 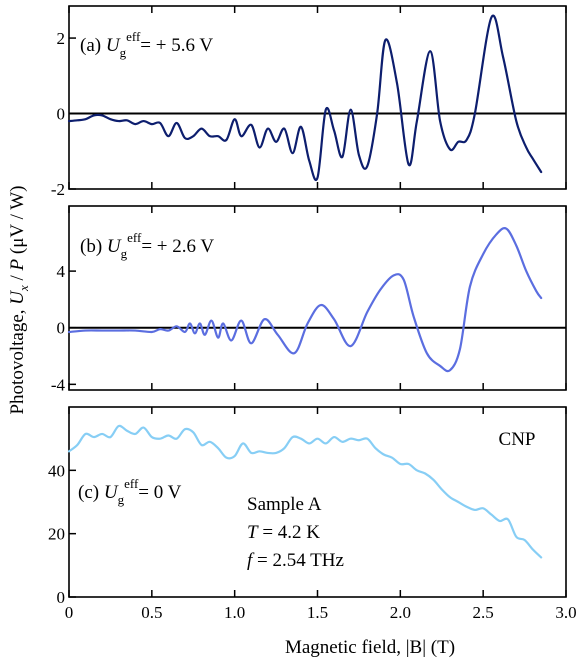 I want to click on panel-b-y-tick-label: 0, so click(x=61, y=328).